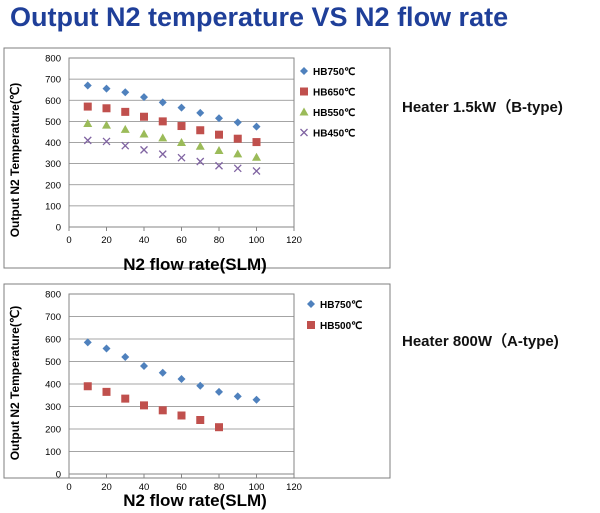  Describe the element at coordinates (341, 326) in the screenshot. I see `legend-label: HB500℃` at that location.